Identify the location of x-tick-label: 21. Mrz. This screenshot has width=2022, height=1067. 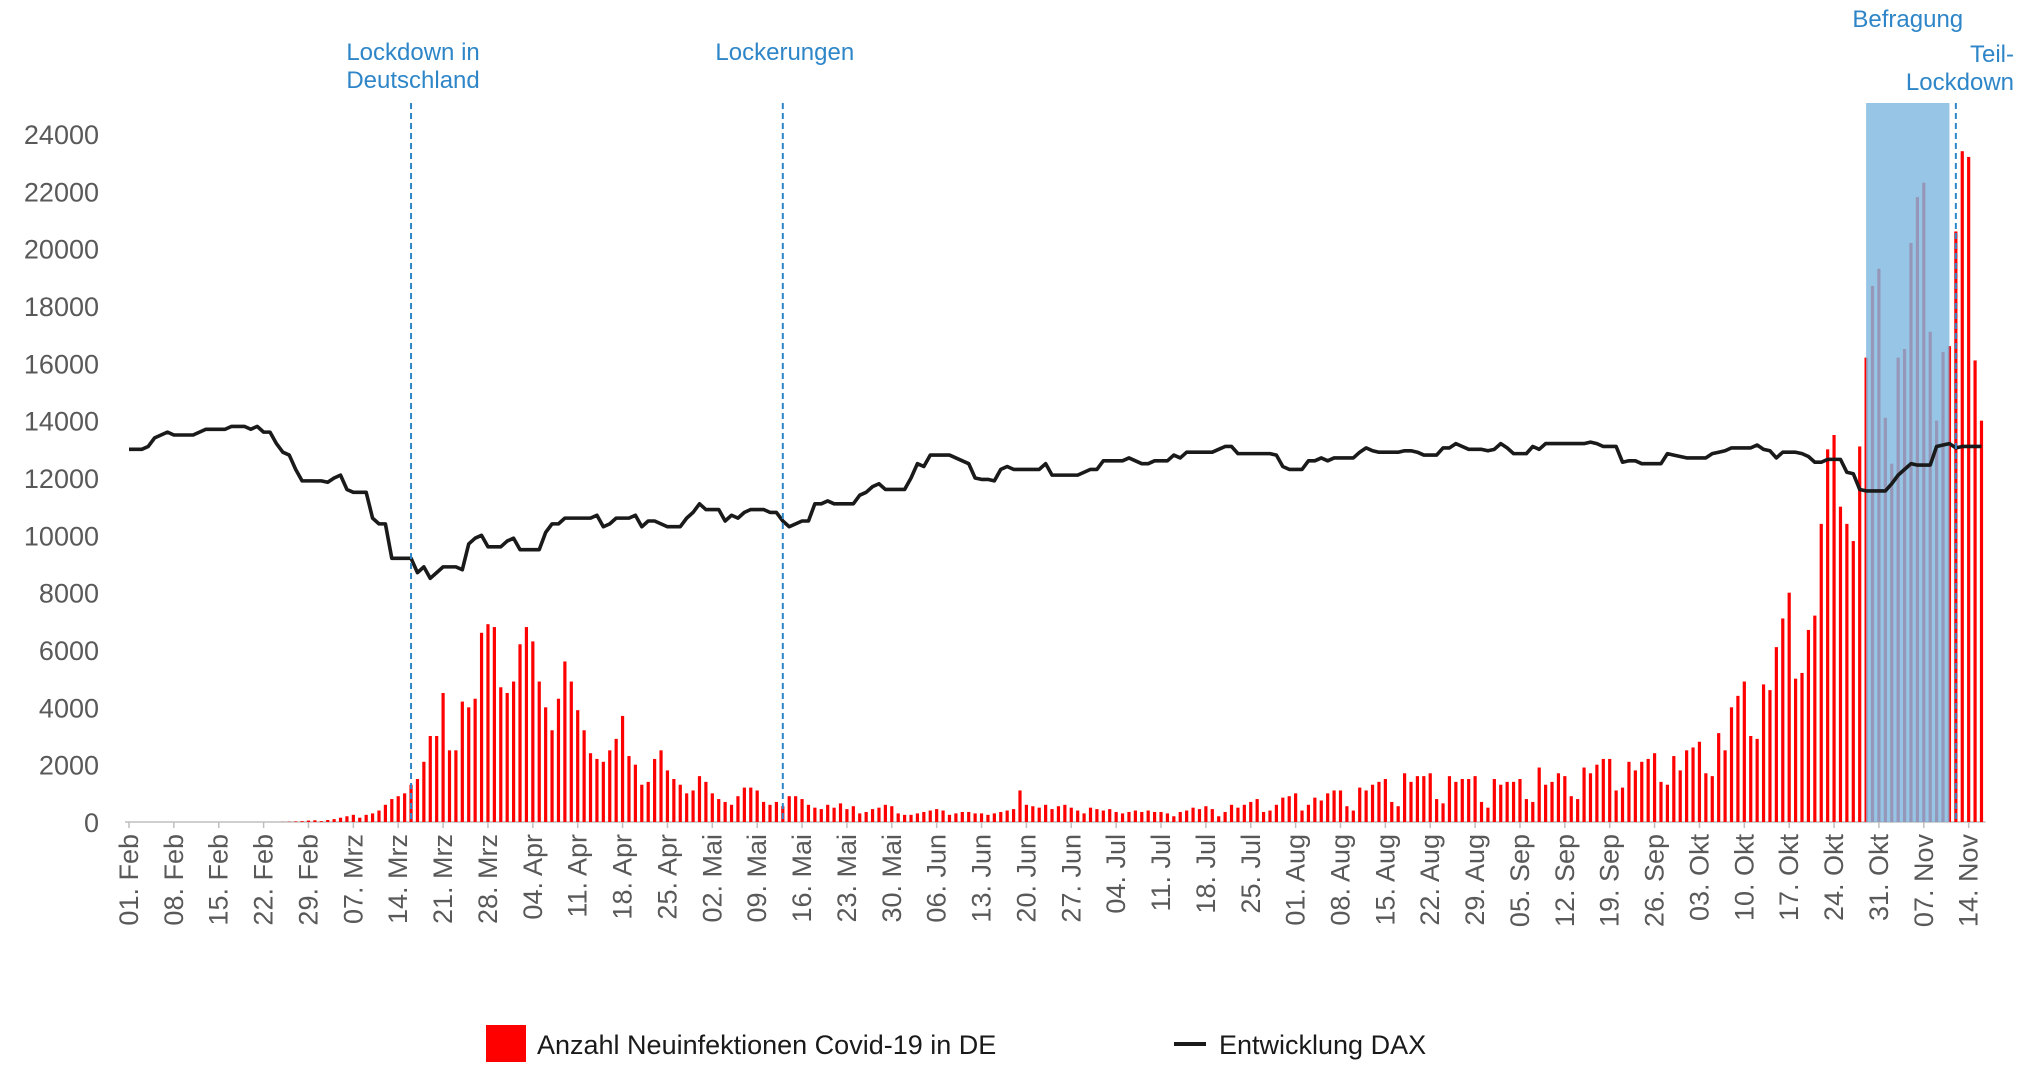
(443, 879).